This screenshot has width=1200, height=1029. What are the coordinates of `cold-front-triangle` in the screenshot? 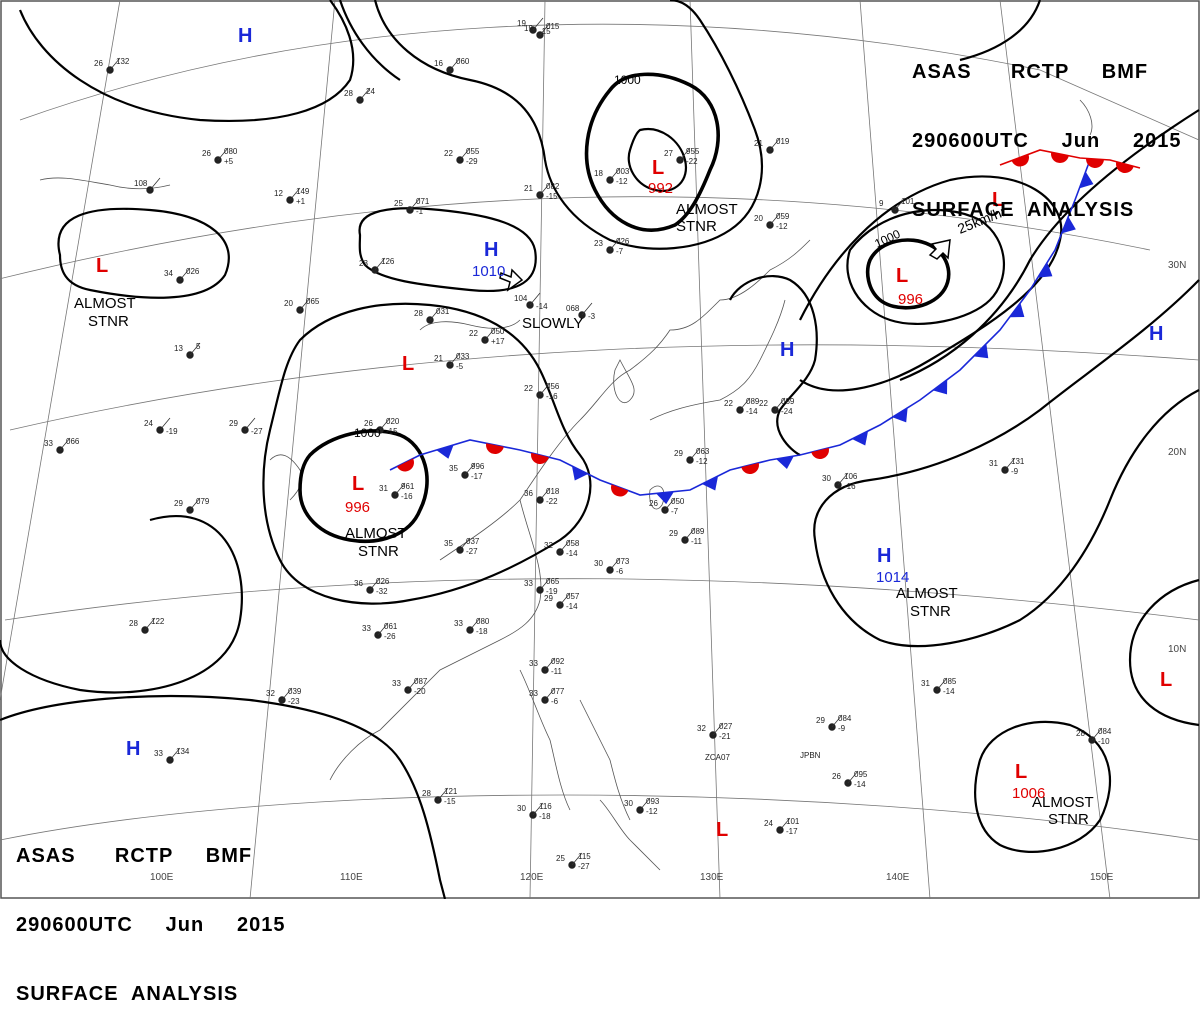 It's located at (940, 387).